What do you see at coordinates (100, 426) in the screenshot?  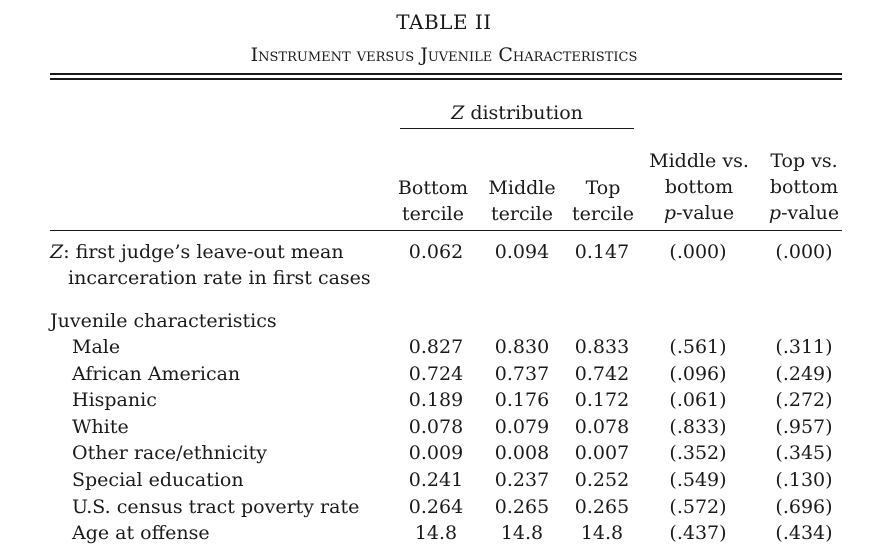 I see `row-label: White` at bounding box center [100, 426].